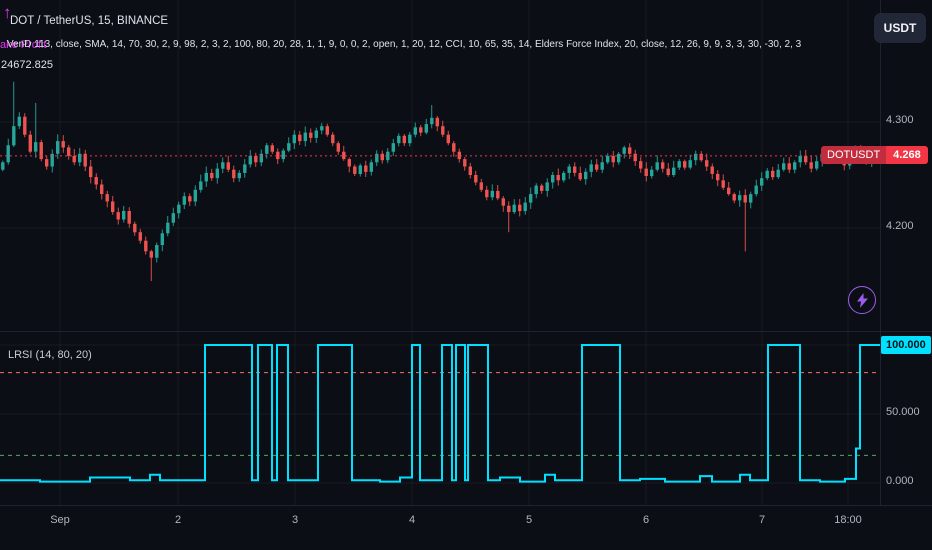  I want to click on pane-divider, so click(466, 331).